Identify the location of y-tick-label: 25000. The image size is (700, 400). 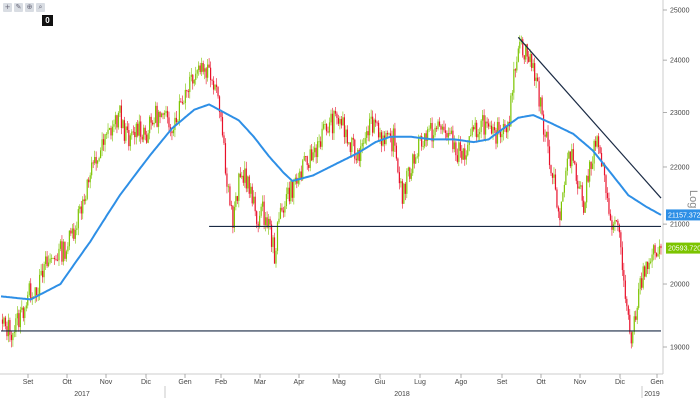
(680, 11).